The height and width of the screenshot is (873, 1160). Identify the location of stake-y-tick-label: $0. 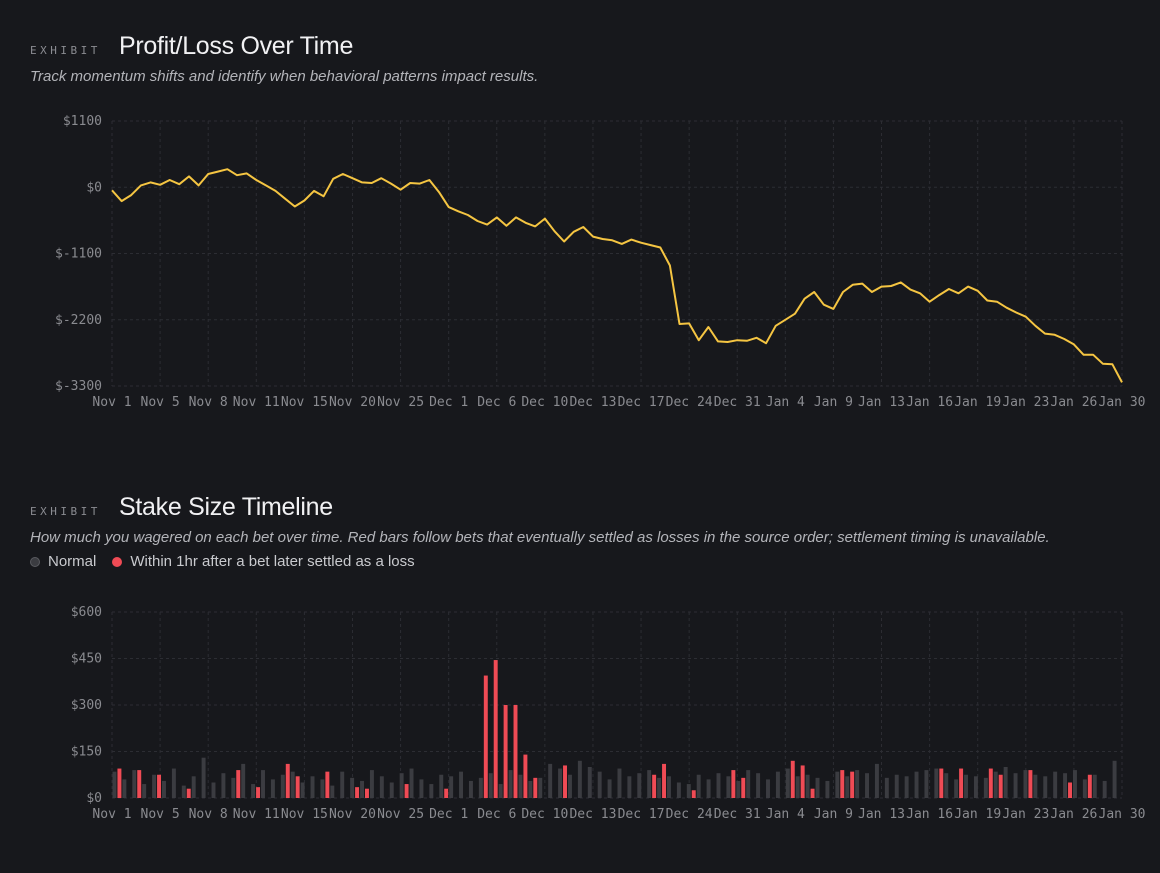
(94, 798).